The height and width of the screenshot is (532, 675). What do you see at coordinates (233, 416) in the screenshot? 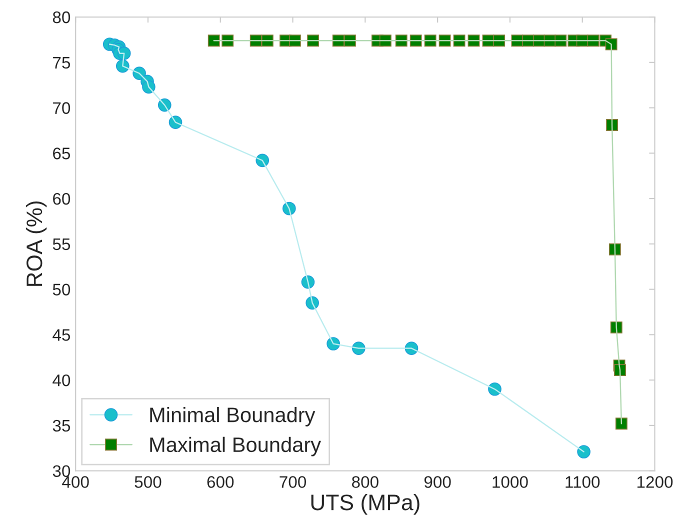
I see `legend-label: Minimal Bounadry` at bounding box center [233, 416].